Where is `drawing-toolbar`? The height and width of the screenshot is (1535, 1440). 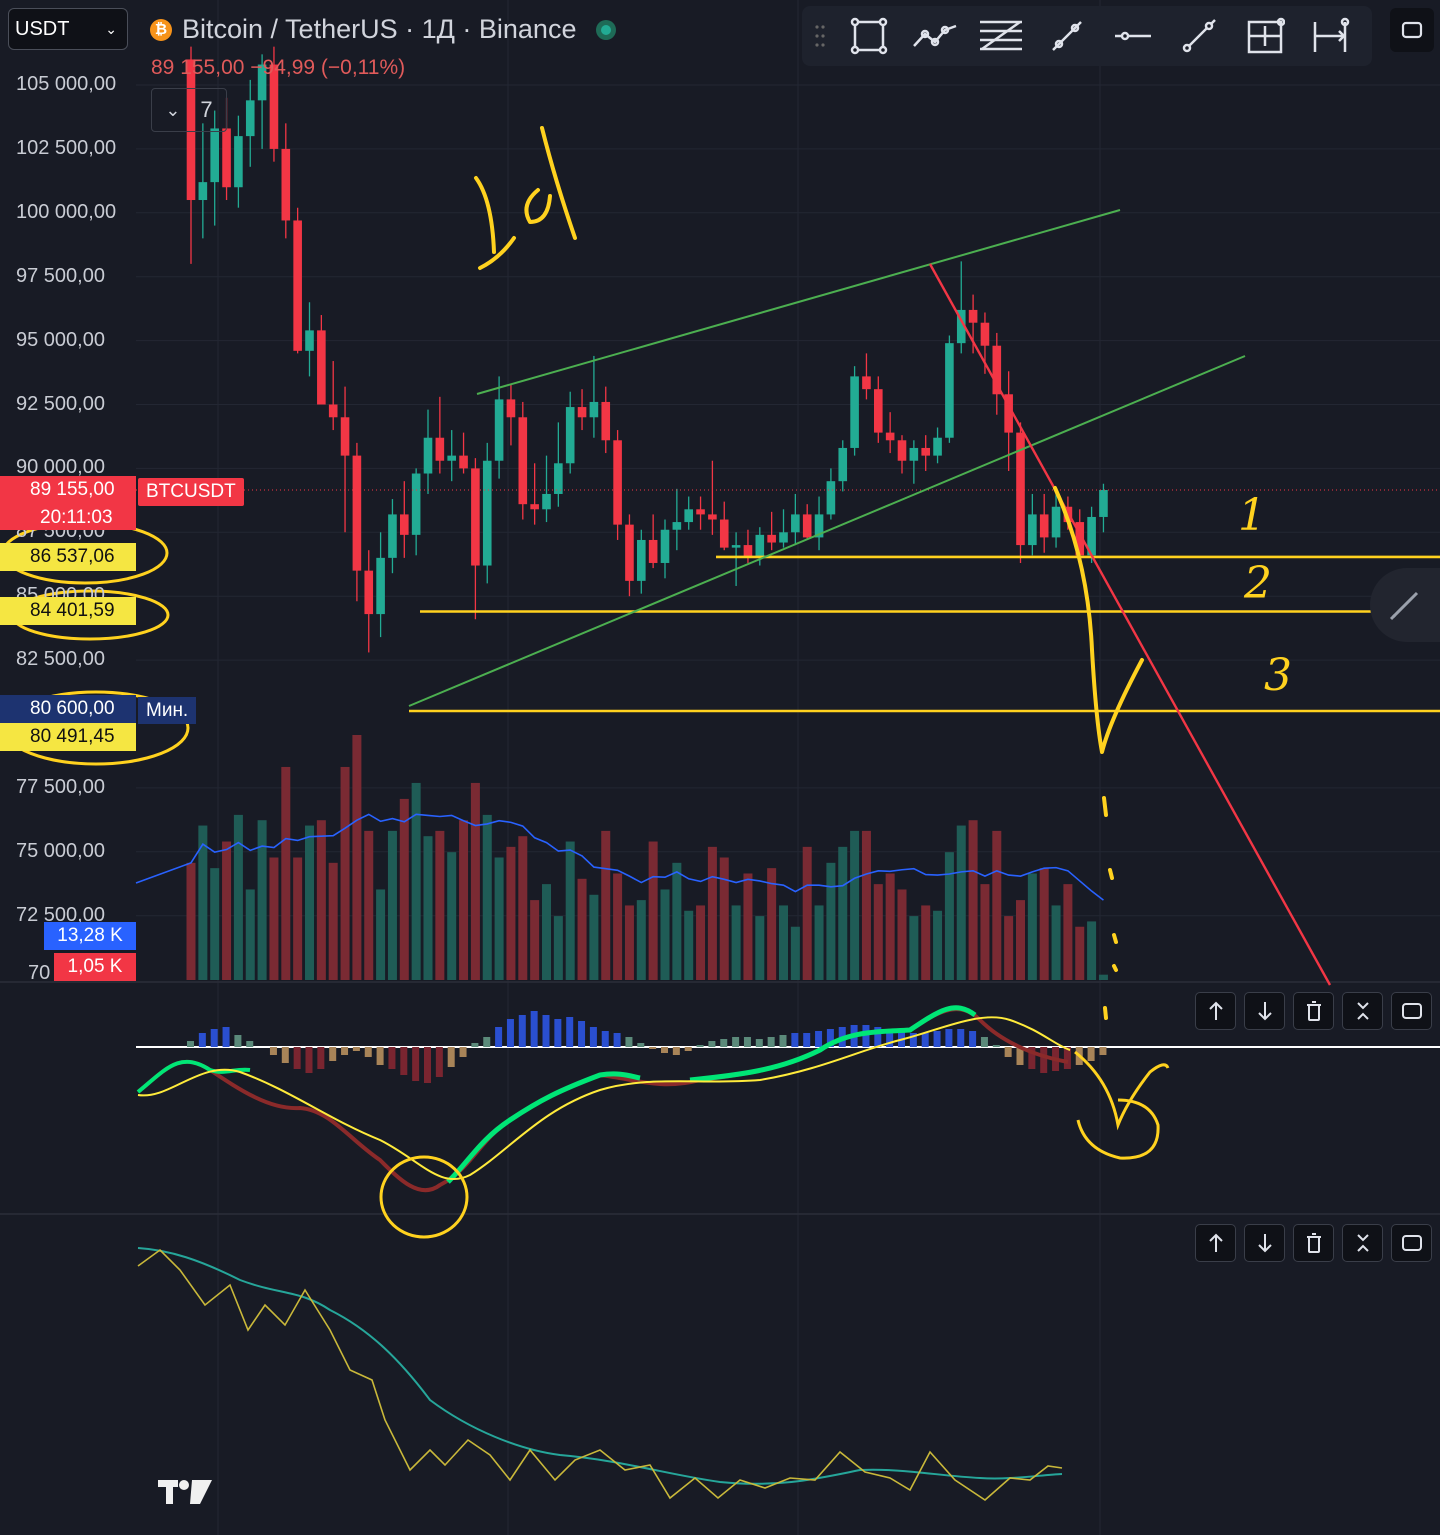 drawing-toolbar is located at coordinates (1087, 36).